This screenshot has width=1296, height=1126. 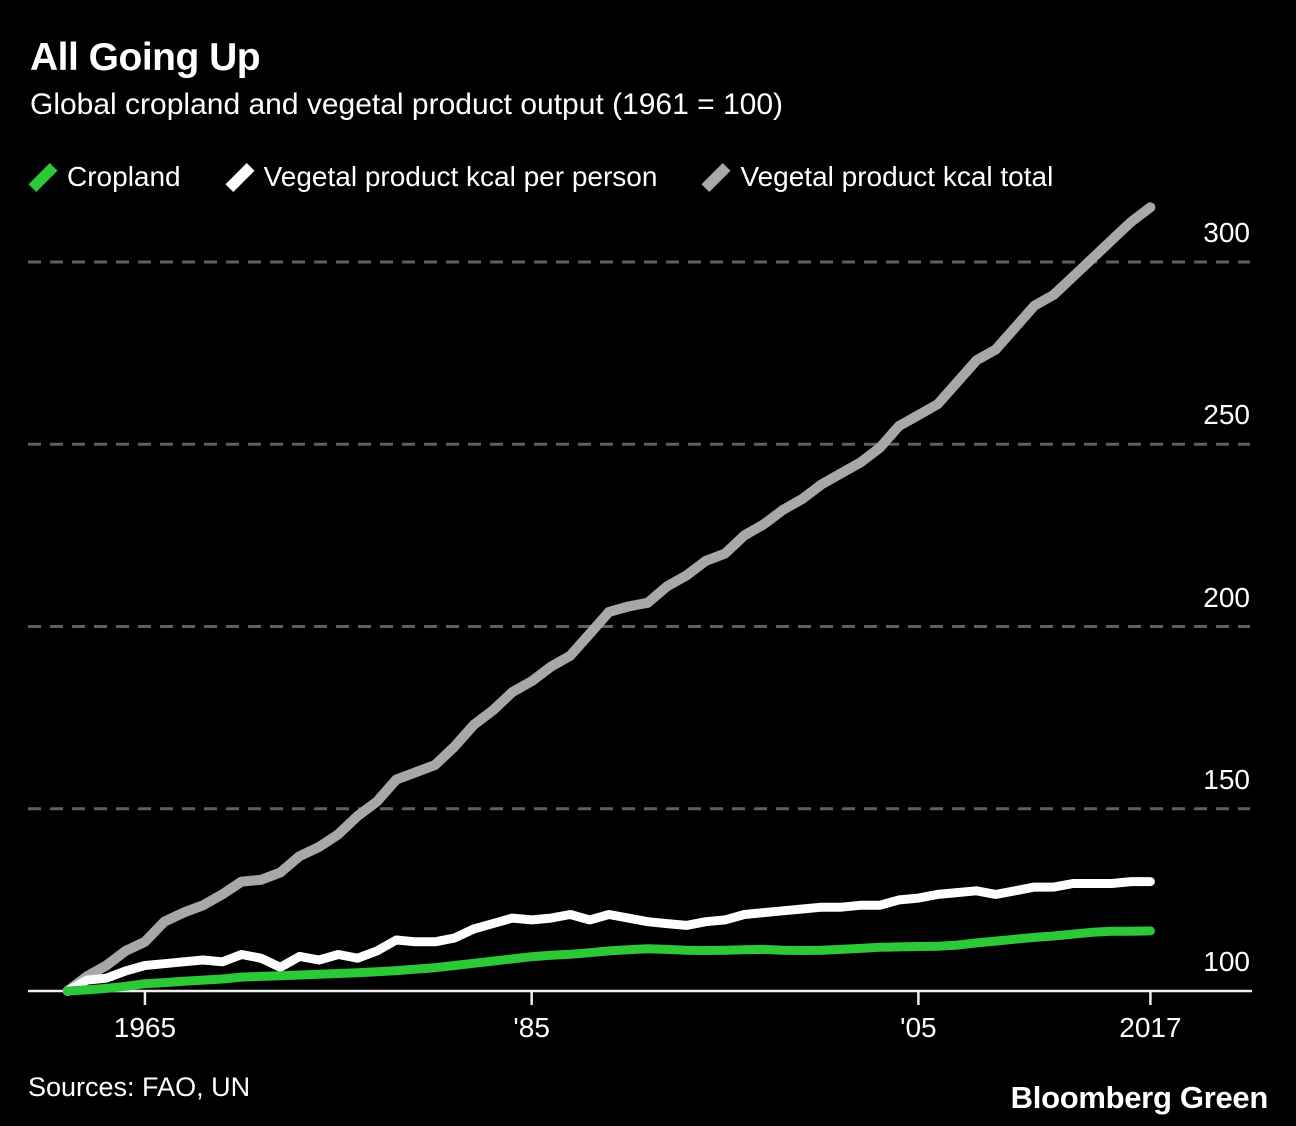 What do you see at coordinates (460, 176) in the screenshot?
I see `legend-label-kcal-per-person: Vegetal product kcal per person` at bounding box center [460, 176].